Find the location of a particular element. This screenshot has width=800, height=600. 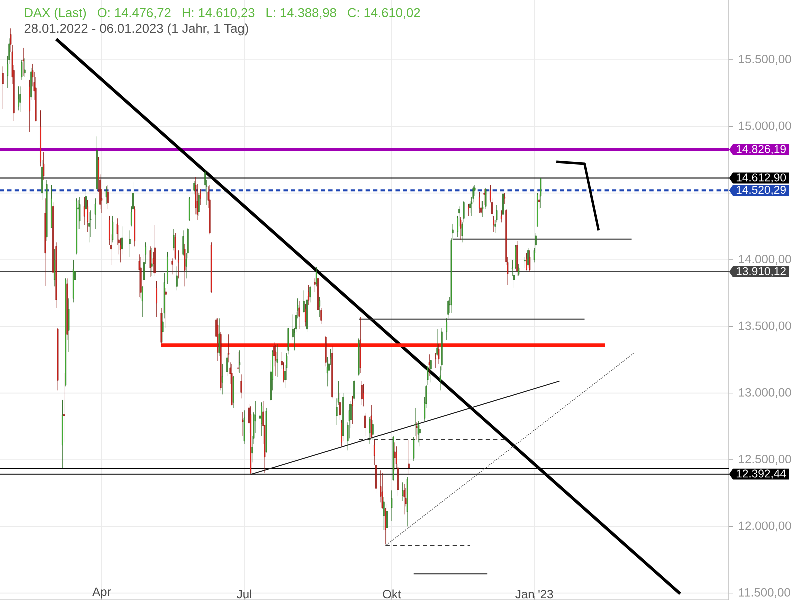

y-tick-label: 12.000,00 is located at coordinates (765, 527).